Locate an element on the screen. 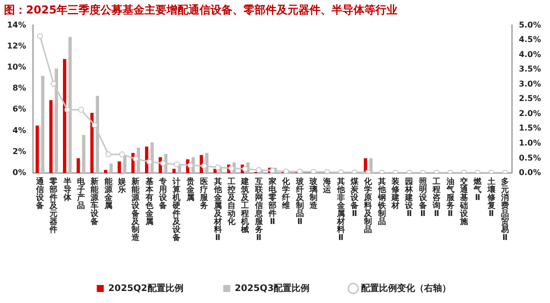 This screenshot has height=303, width=550. x-tick-label: 医疗服务 is located at coordinates (204, 193).